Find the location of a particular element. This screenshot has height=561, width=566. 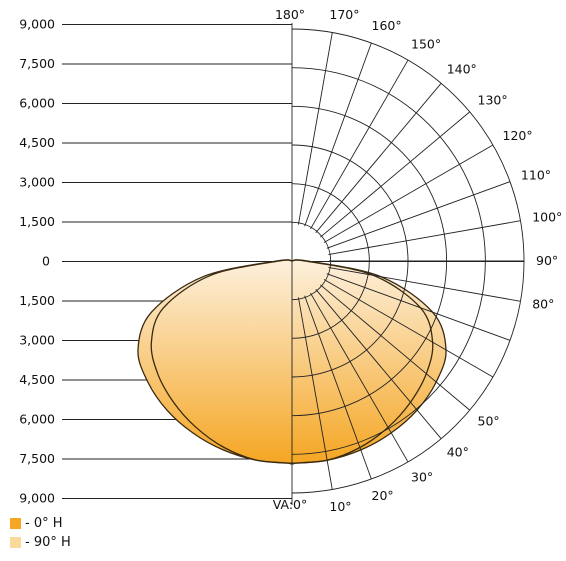

angle-label: 30° is located at coordinates (422, 477).